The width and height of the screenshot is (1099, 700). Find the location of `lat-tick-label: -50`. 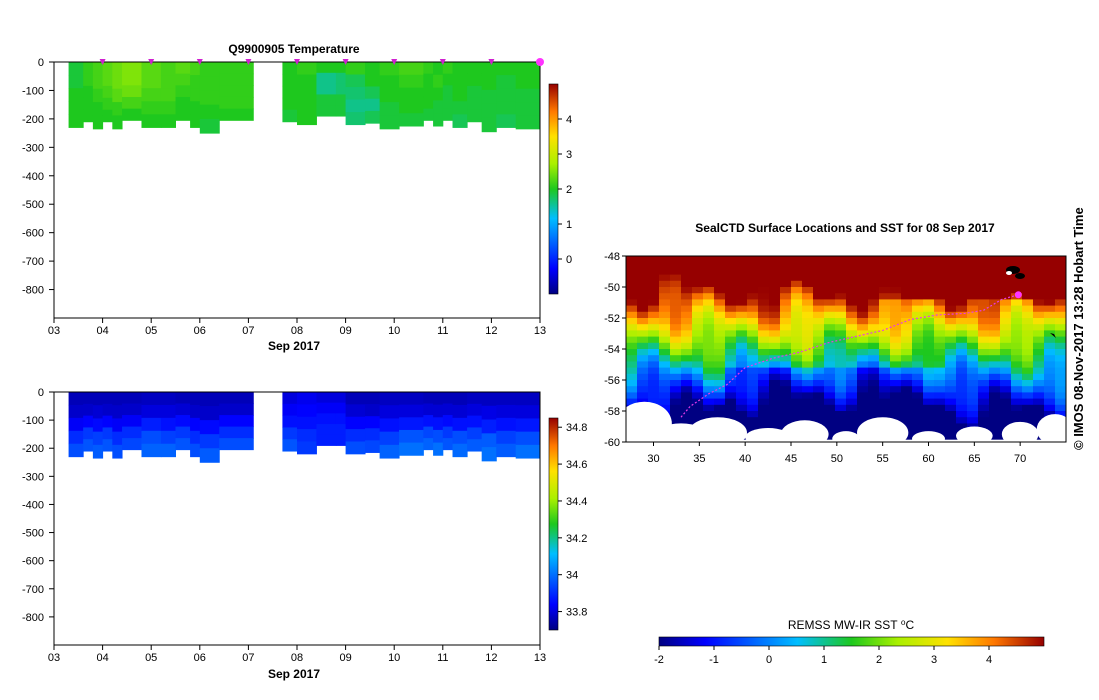

lat-tick-label: -50 is located at coordinates (612, 288).